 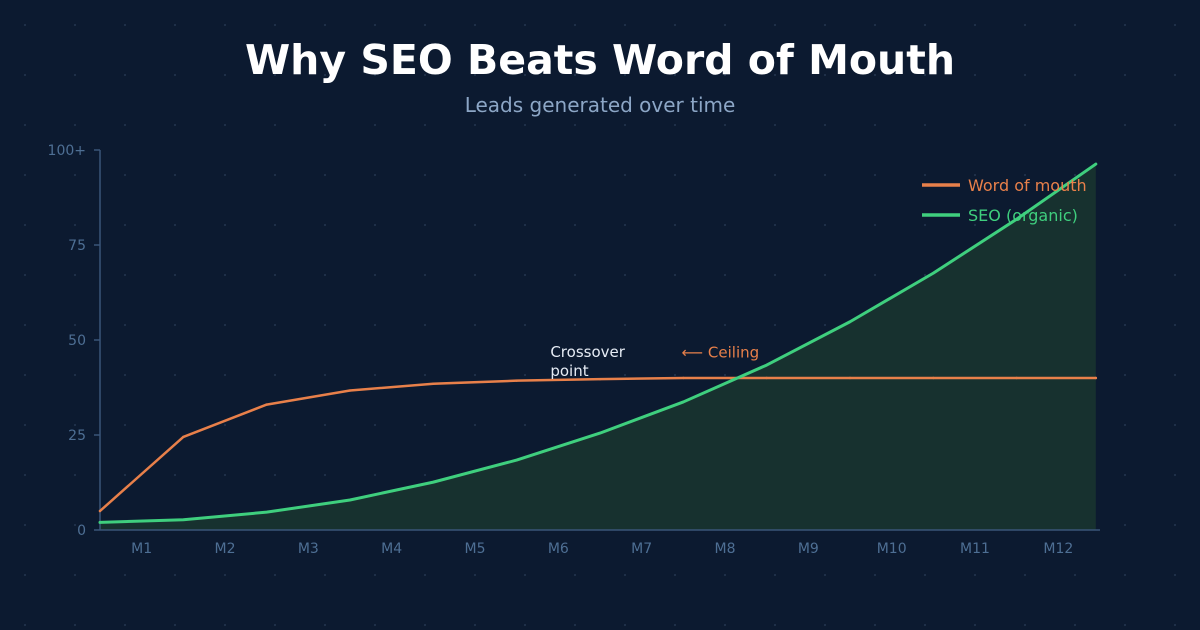 I want to click on x-tick-label: M10, so click(x=892, y=549).